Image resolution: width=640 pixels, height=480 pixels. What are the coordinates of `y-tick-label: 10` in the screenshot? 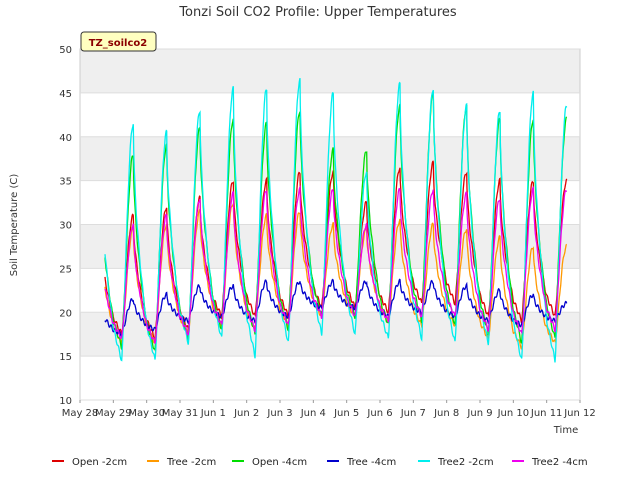 It's located at (65, 401).